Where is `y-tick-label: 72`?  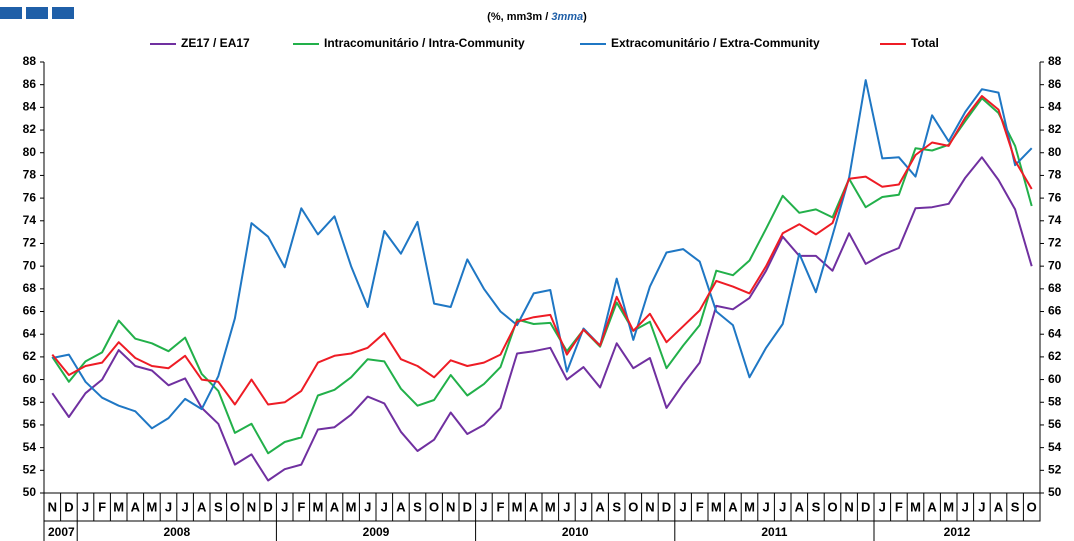 y-tick-label: 72 is located at coordinates (30, 243).